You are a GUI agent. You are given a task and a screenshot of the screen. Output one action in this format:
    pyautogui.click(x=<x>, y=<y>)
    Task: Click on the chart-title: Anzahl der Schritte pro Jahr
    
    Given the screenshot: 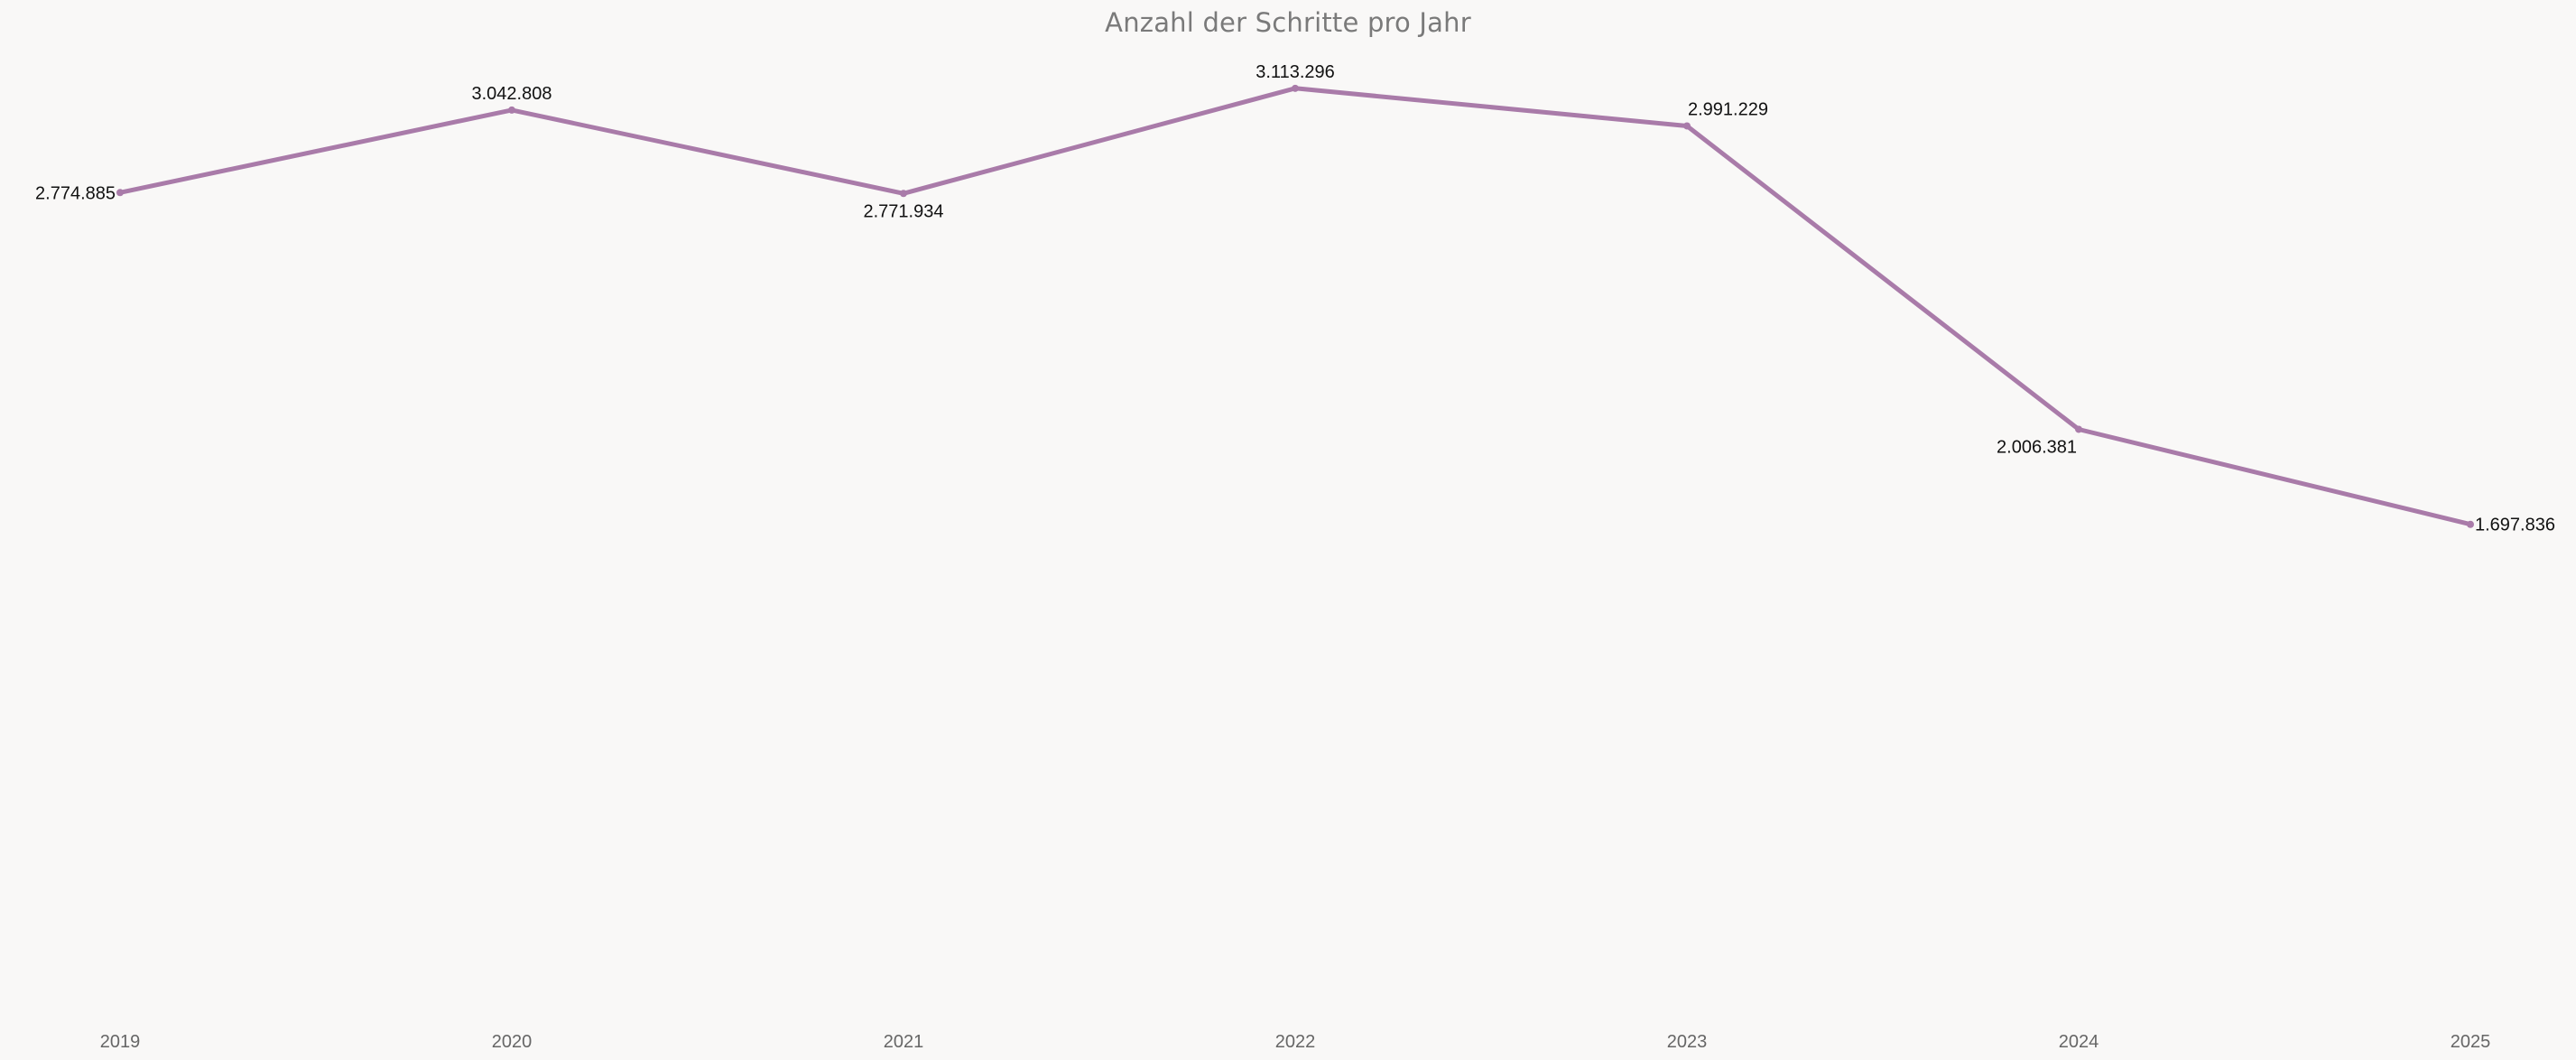 What is the action you would take?
    pyautogui.click(x=1288, y=23)
    